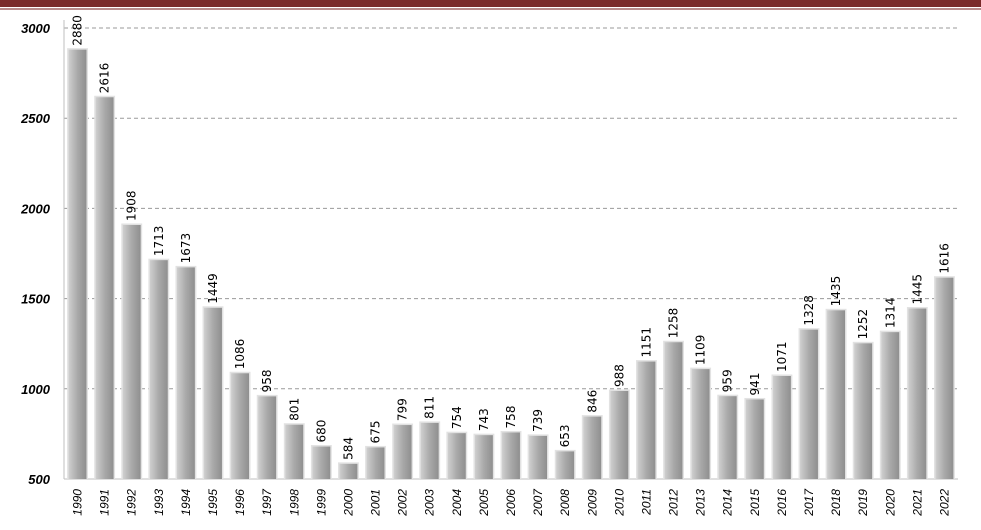  What do you see at coordinates (944, 378) in the screenshot?
I see `bar-2022` at bounding box center [944, 378].